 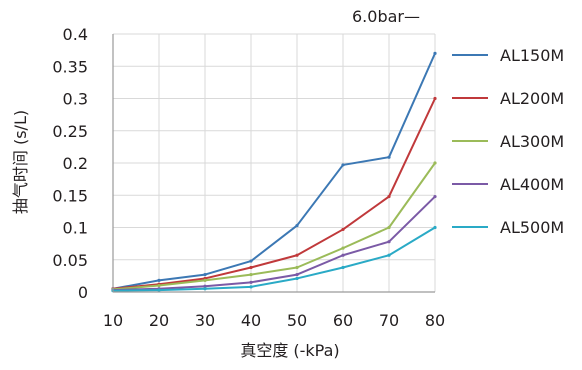 I want to click on x-tick-label: 40, so click(x=251, y=320).